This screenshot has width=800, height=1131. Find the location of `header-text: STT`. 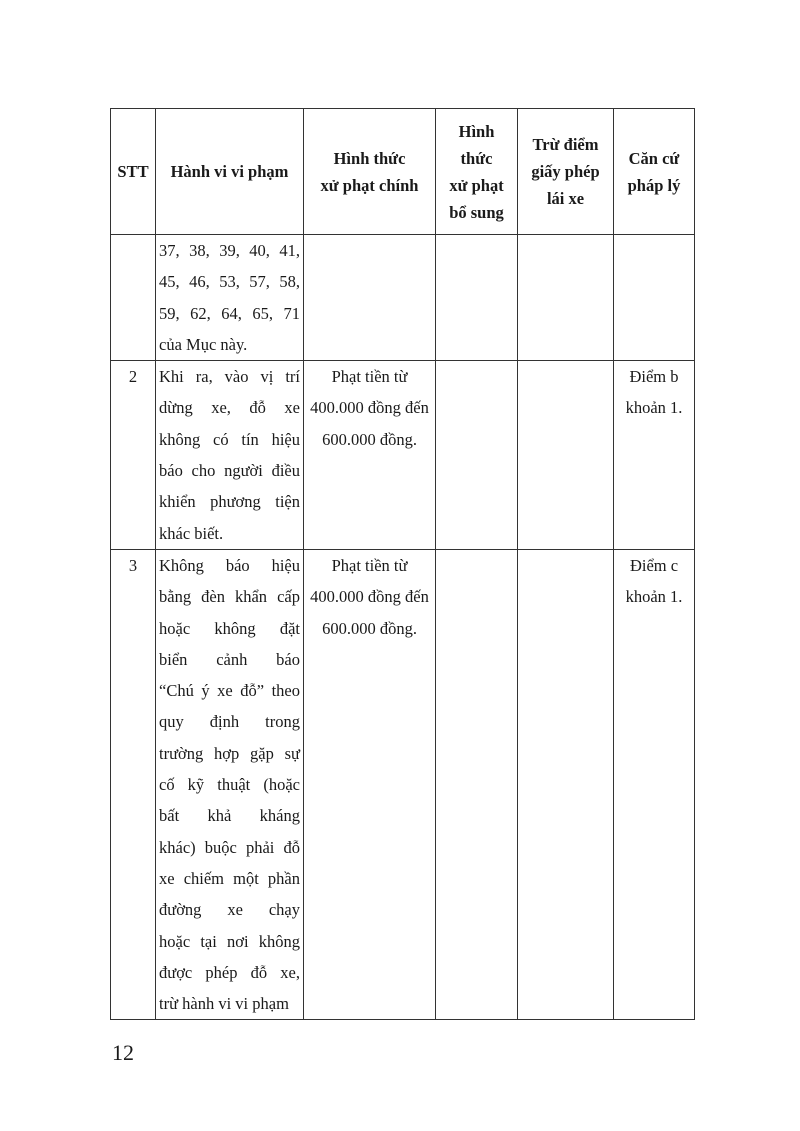

header-text: STT is located at coordinates (133, 171).